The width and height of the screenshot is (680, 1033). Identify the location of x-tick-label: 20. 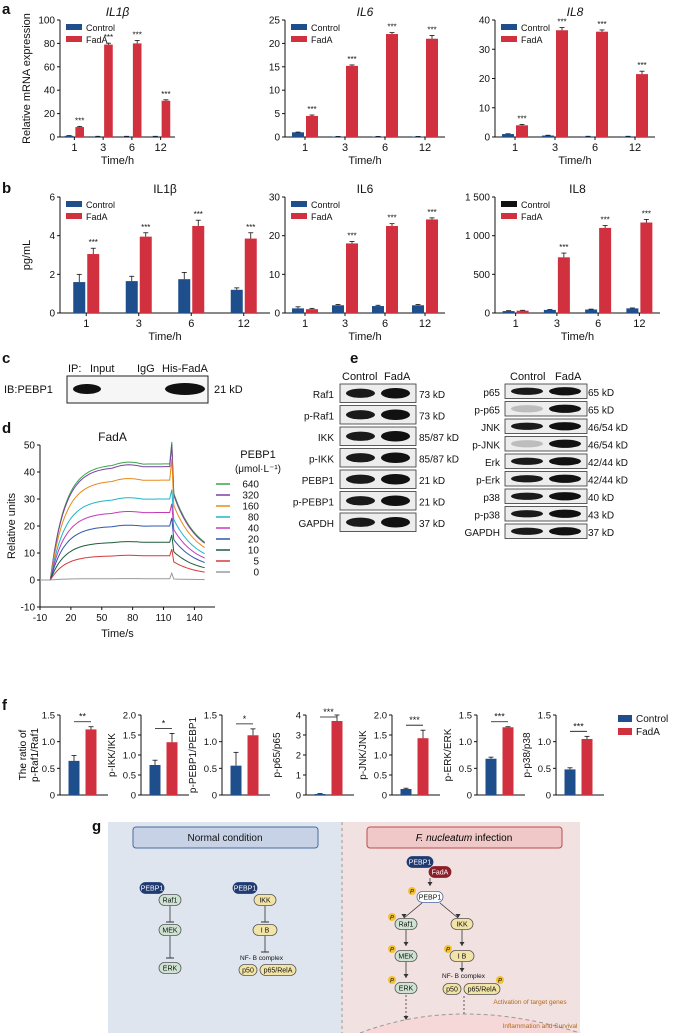
(71, 618).